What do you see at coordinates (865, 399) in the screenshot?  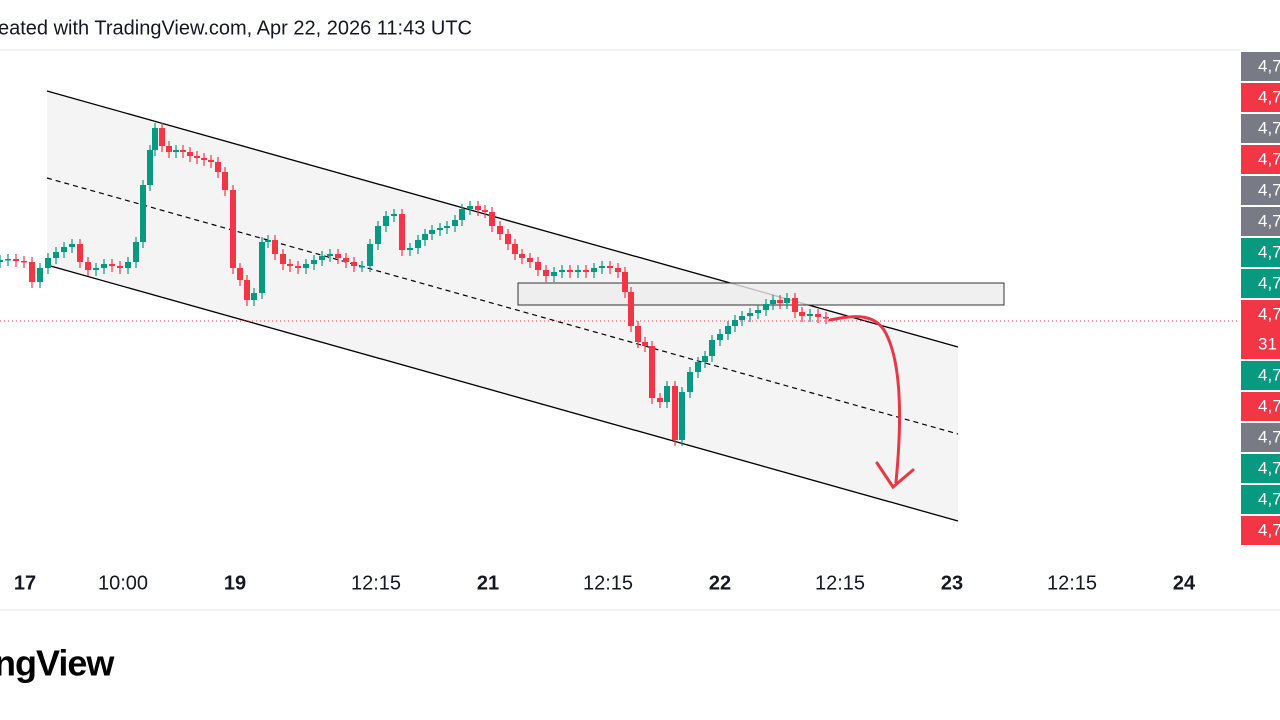 I see `arrow-path` at bounding box center [865, 399].